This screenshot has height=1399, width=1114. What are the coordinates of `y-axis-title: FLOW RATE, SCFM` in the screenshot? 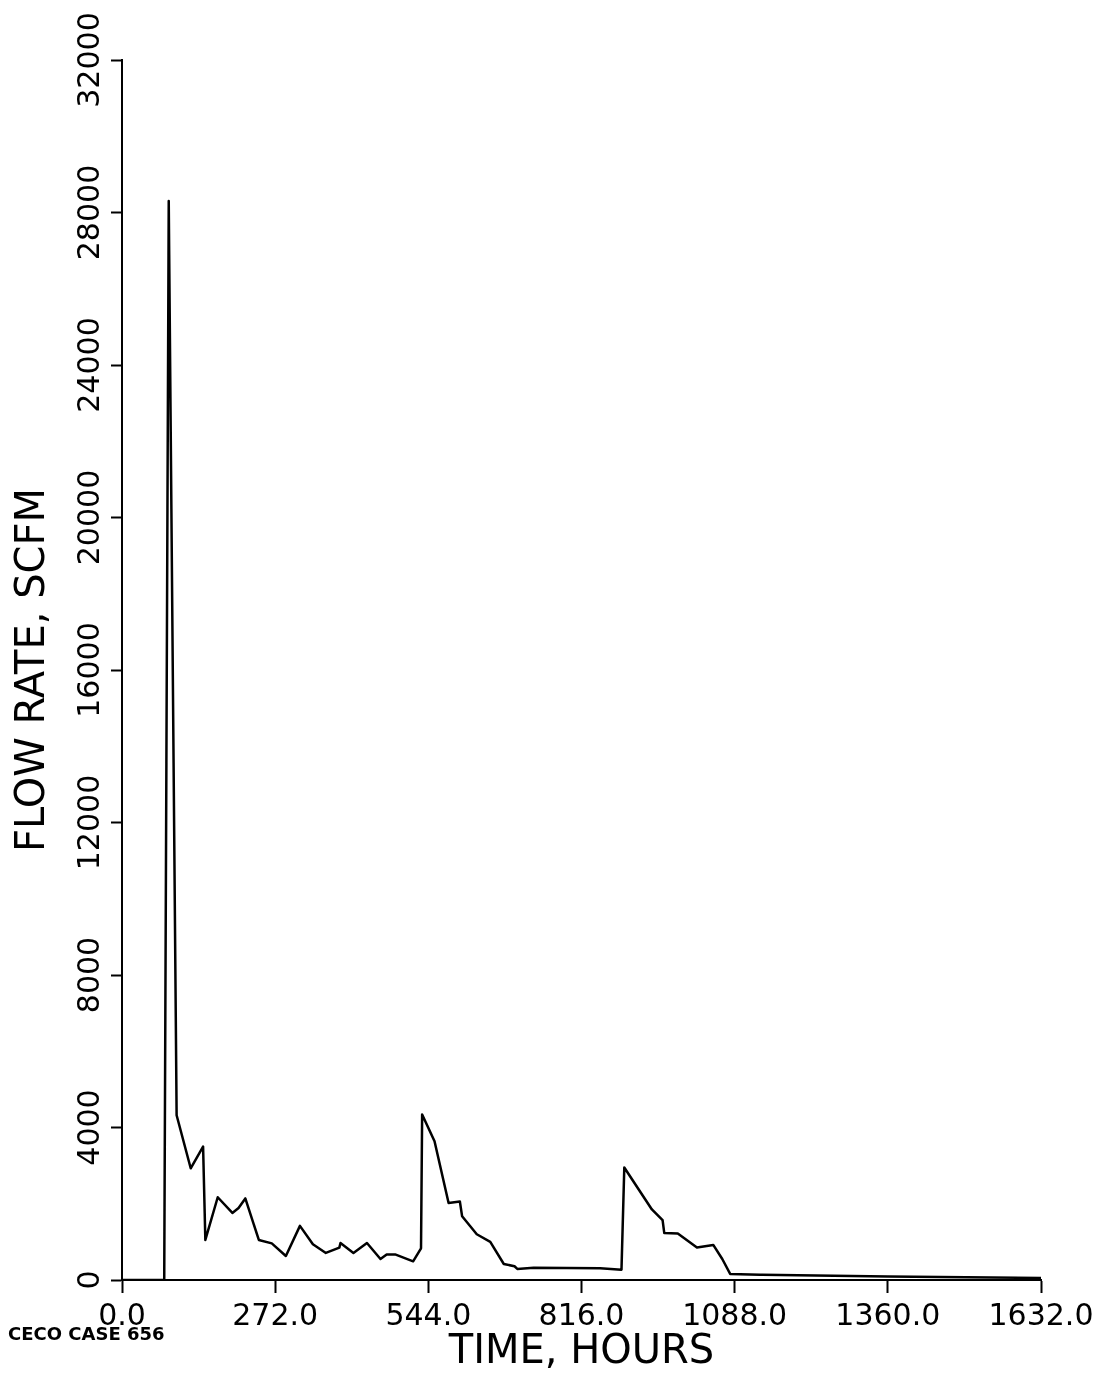 It's located at (30, 670).